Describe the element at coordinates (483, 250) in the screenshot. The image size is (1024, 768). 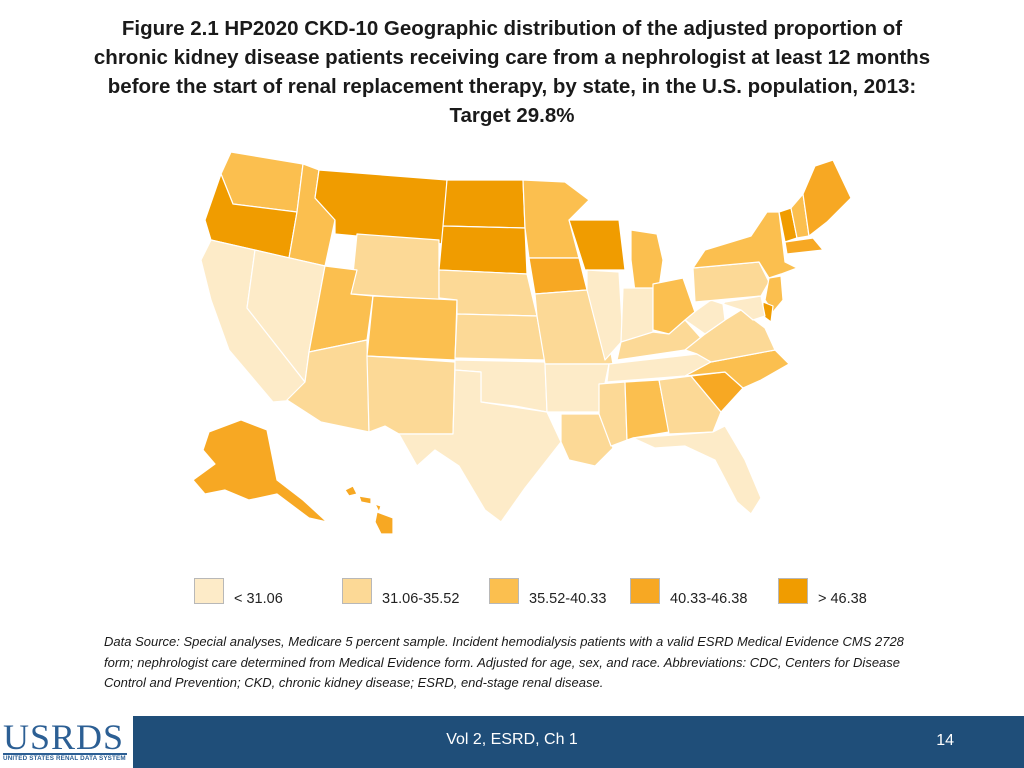
I see `state-sd` at that location.